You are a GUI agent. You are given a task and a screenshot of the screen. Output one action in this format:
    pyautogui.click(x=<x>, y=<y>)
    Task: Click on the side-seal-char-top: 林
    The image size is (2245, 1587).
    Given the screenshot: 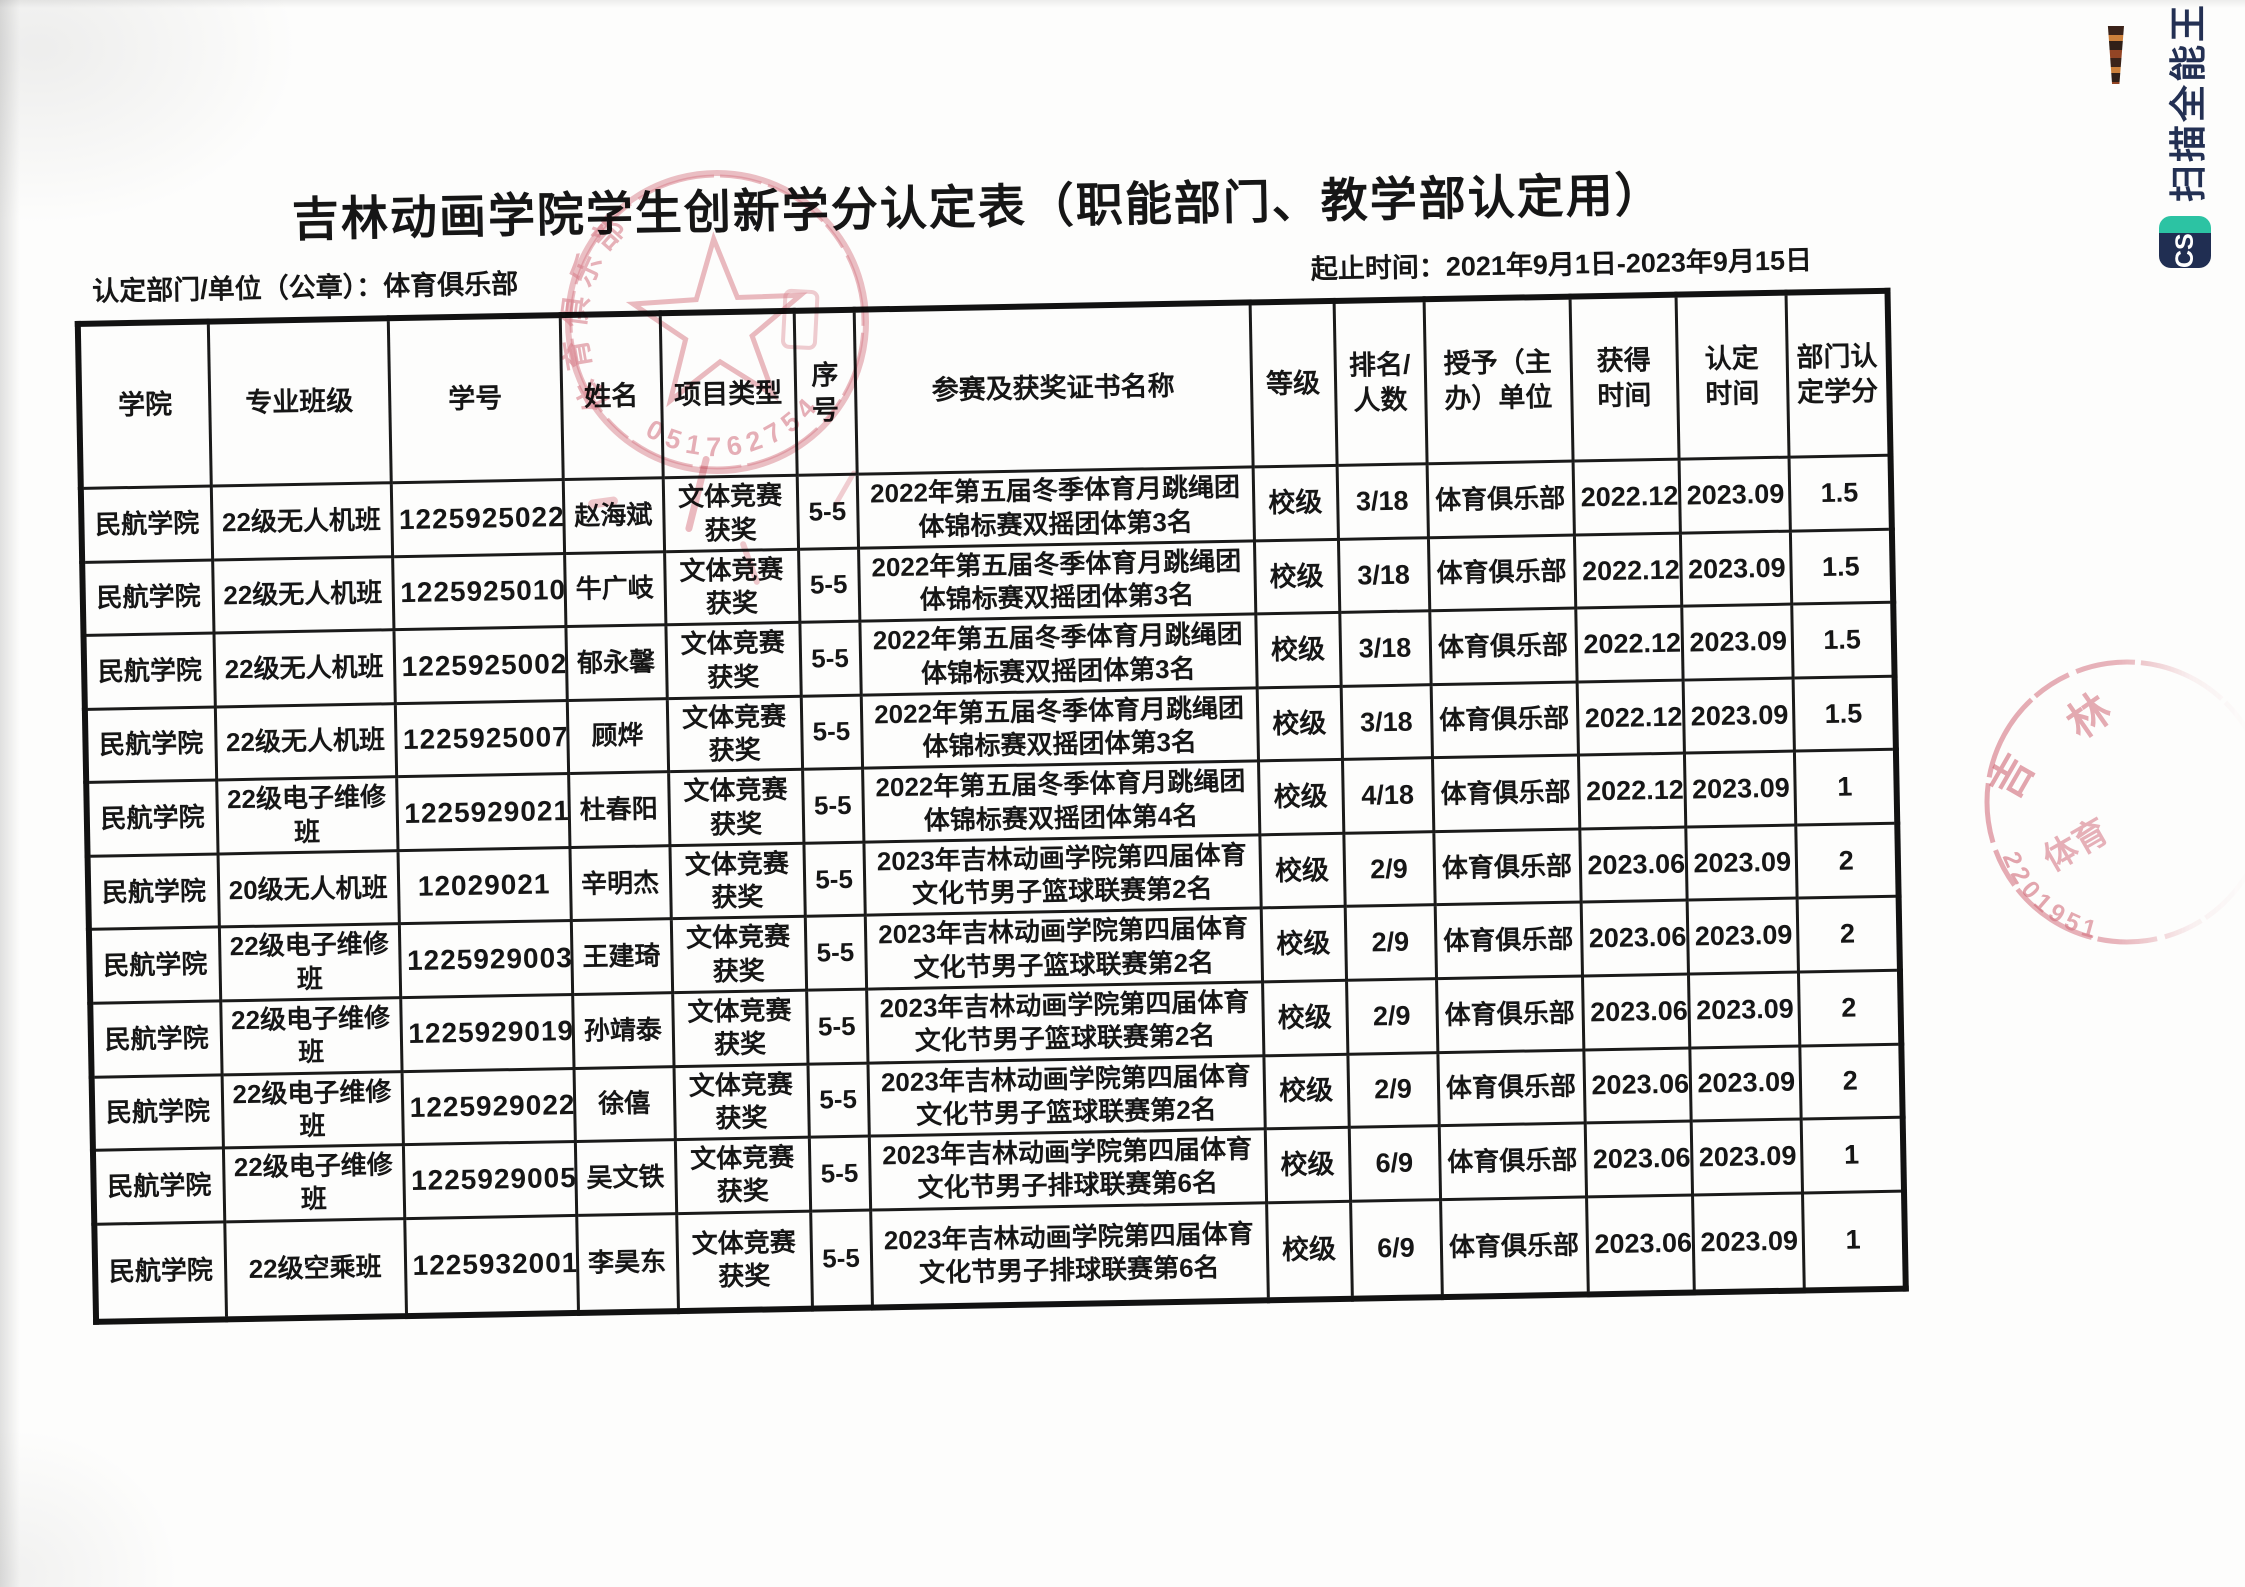 What is the action you would take?
    pyautogui.click(x=2088, y=716)
    